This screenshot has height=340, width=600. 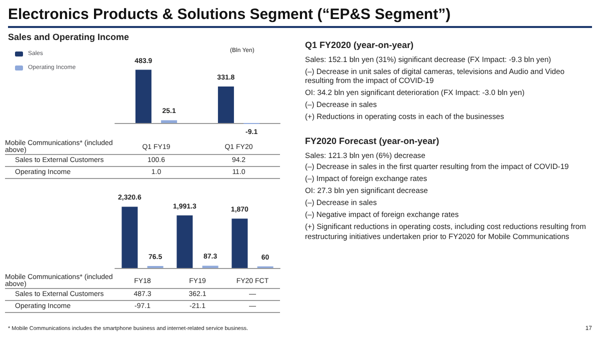 What do you see at coordinates (372, 142) in the screenshot?
I see `text: FY2020 Forecast (year-on-year)` at bounding box center [372, 142].